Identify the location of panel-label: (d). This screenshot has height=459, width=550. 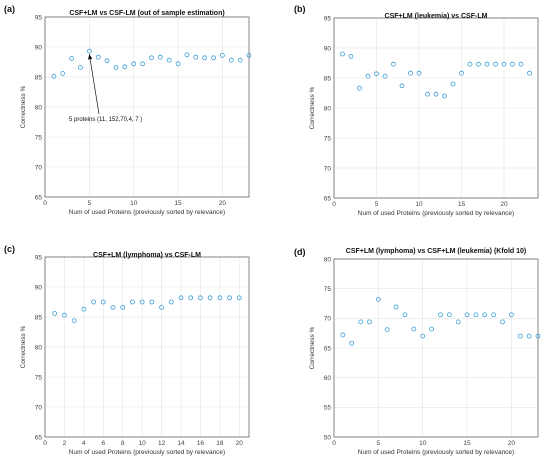
(300, 252).